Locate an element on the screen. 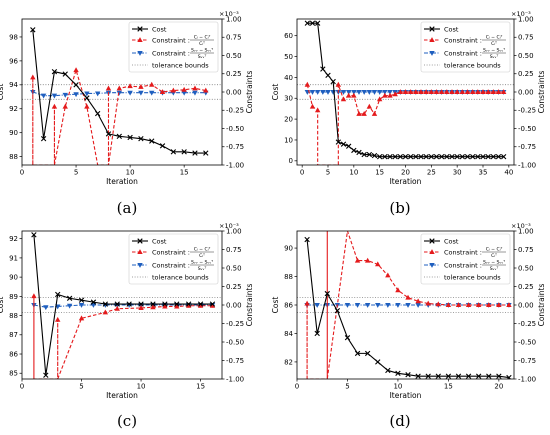 Image resolution: width=550 pixels, height=435 pixels. y-tick-label: 91 is located at coordinates (13, 258).